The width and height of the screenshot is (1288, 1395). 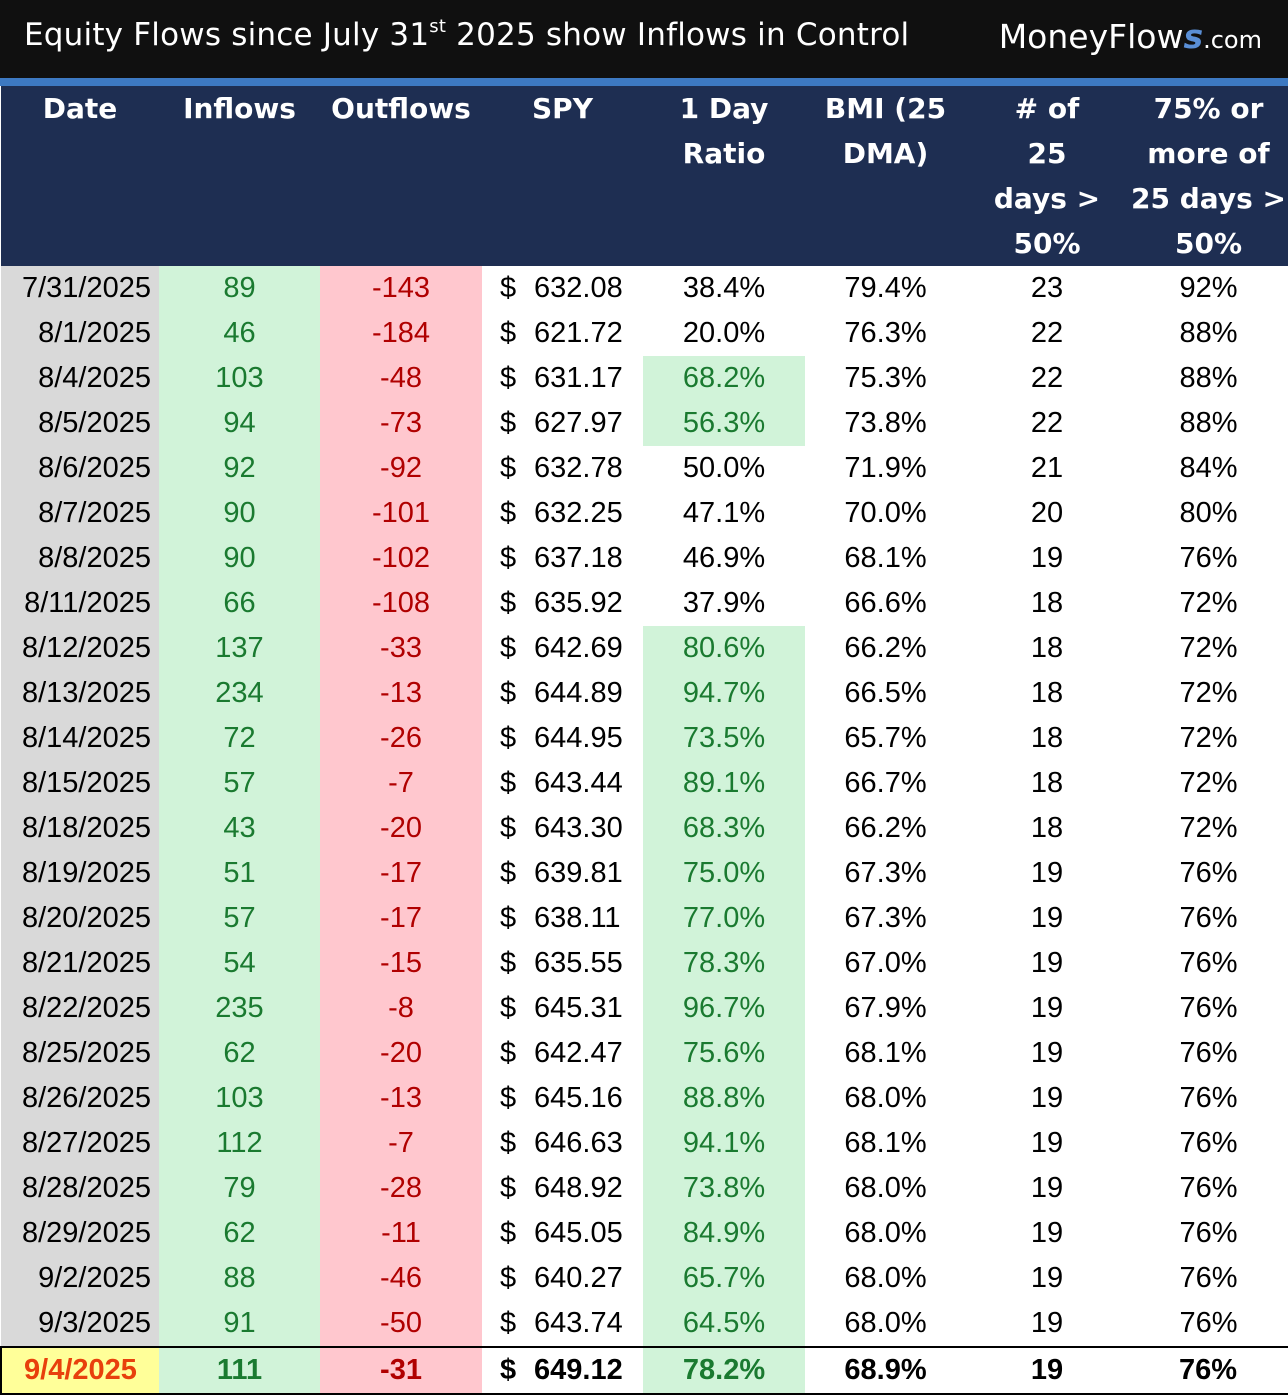 I want to click on cell-date: 8/26/2025, so click(x=80, y=1098).